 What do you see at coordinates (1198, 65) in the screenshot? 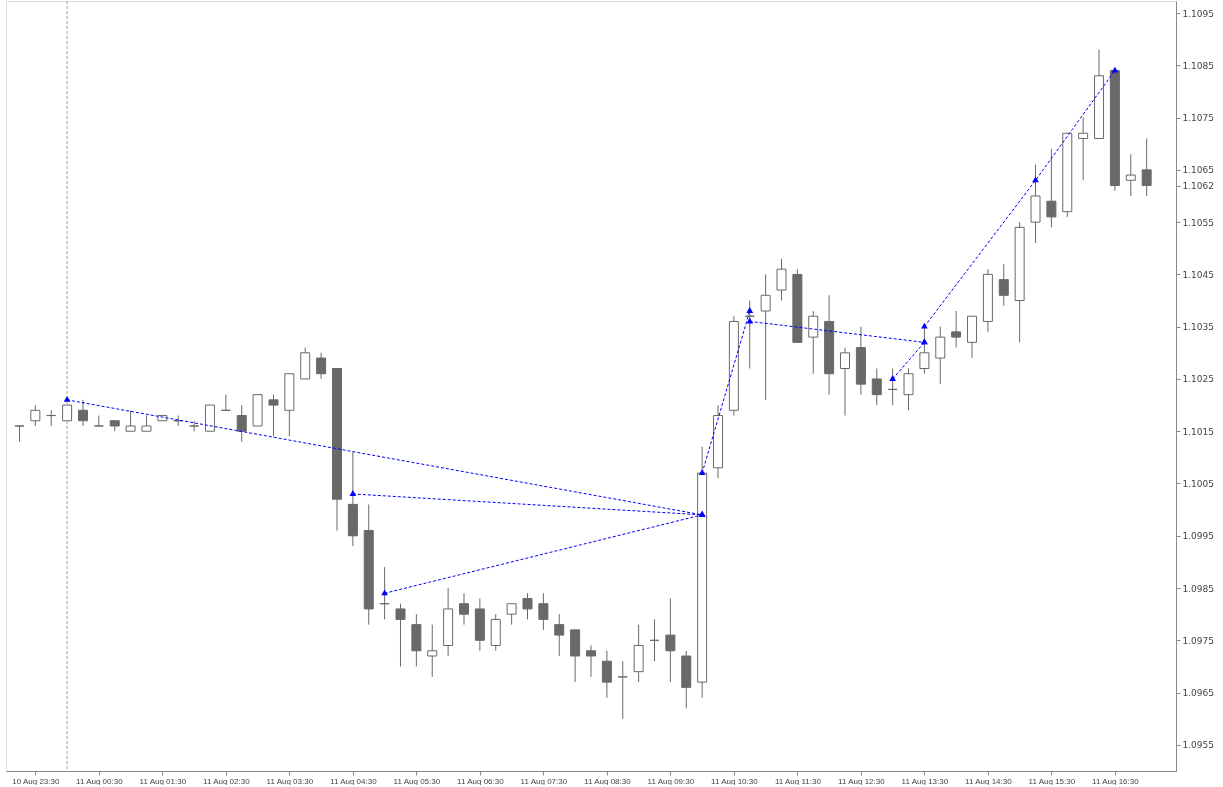
I see `y-tick-label: 1.1085` at bounding box center [1198, 65].